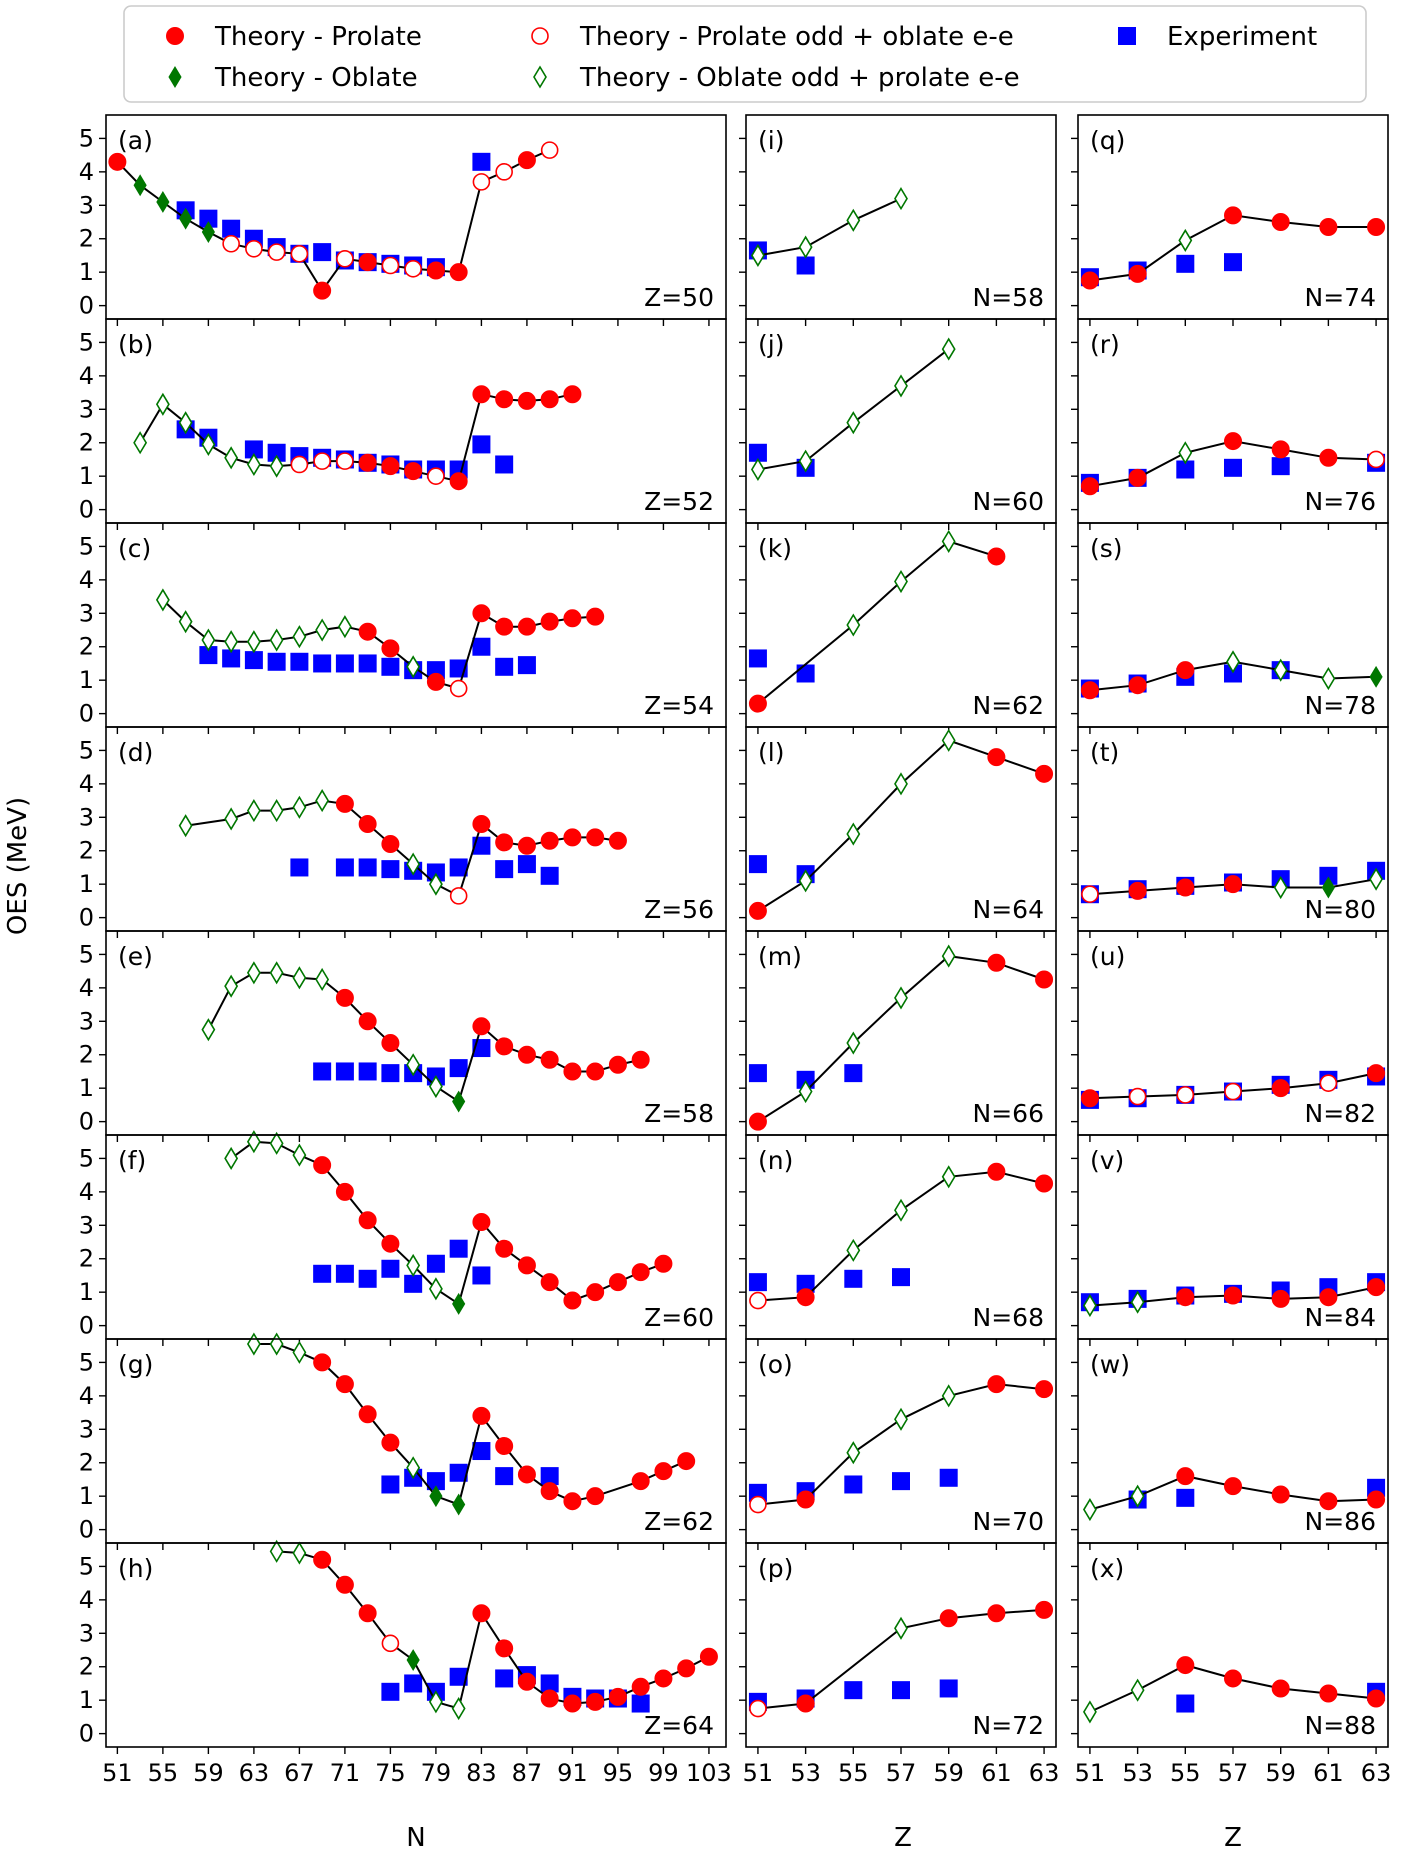 This screenshot has width=1404, height=1856. What do you see at coordinates (345, 1773) in the screenshot?
I see `x-tick-label: 71` at bounding box center [345, 1773].